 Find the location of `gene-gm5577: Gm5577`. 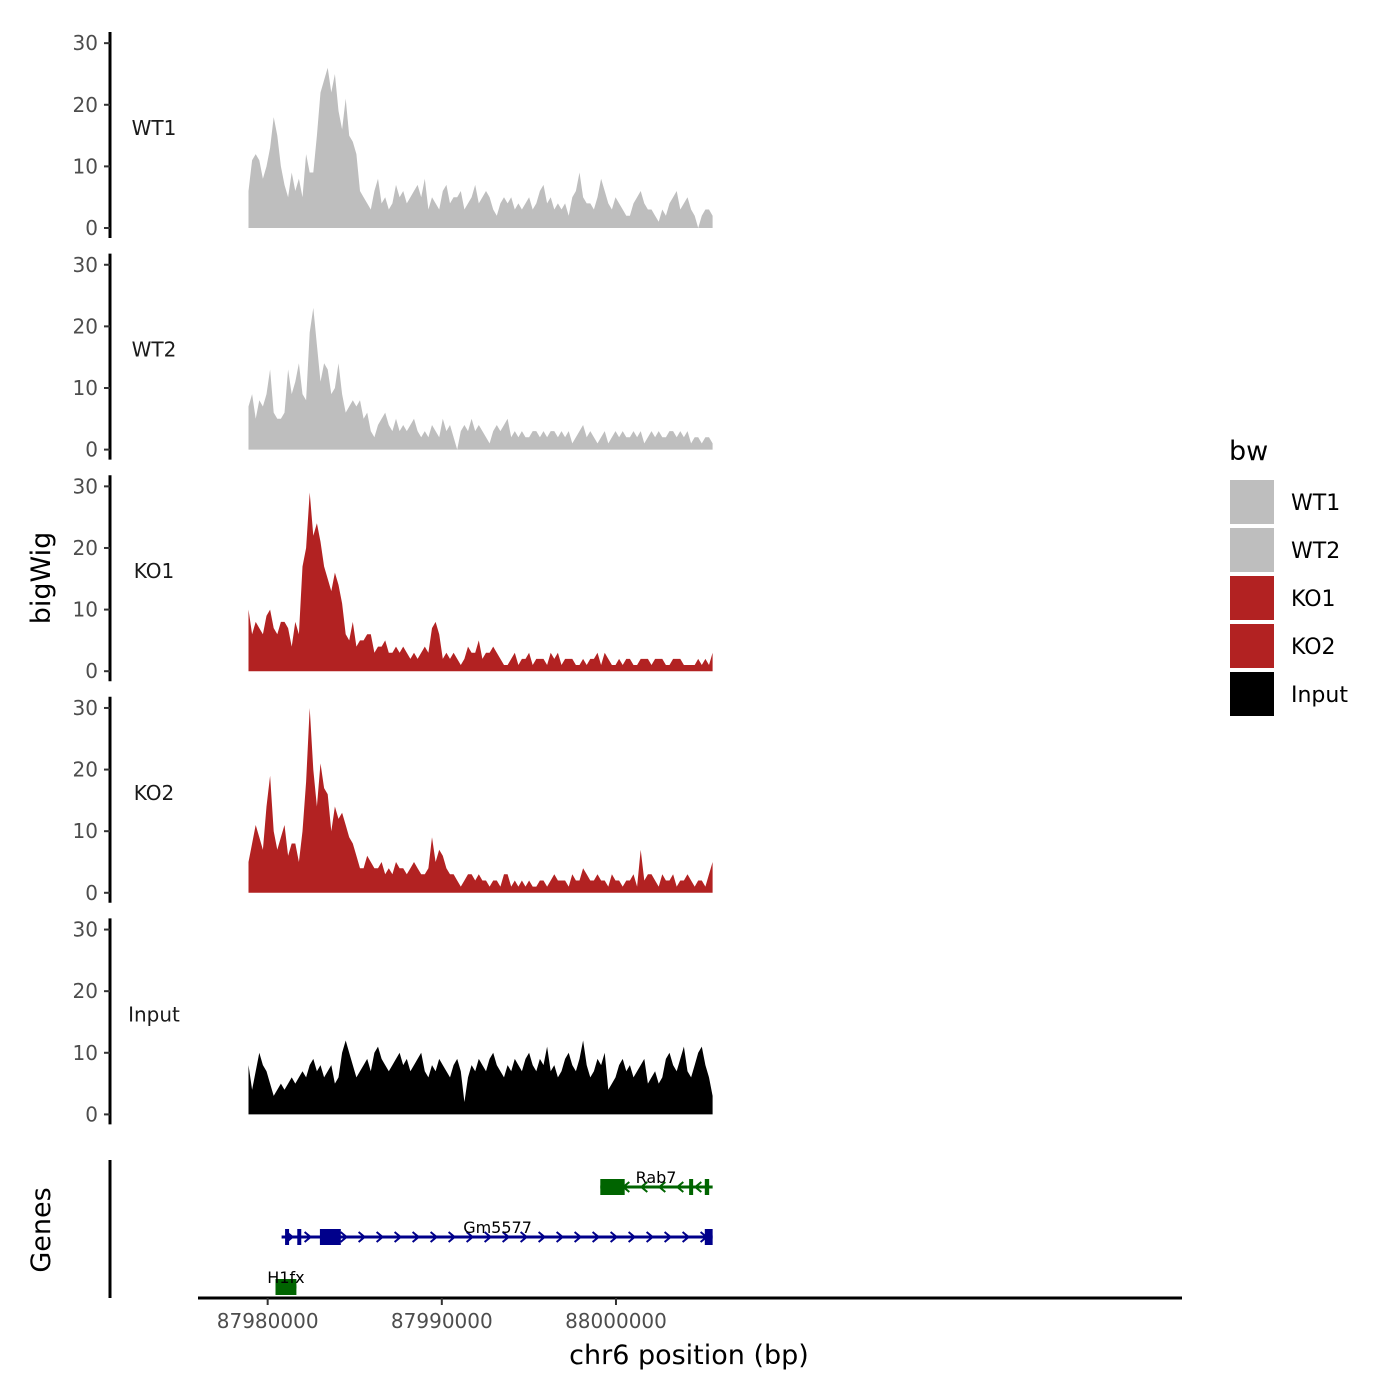

gene-gm5577: Gm5577 is located at coordinates (497, 1231).